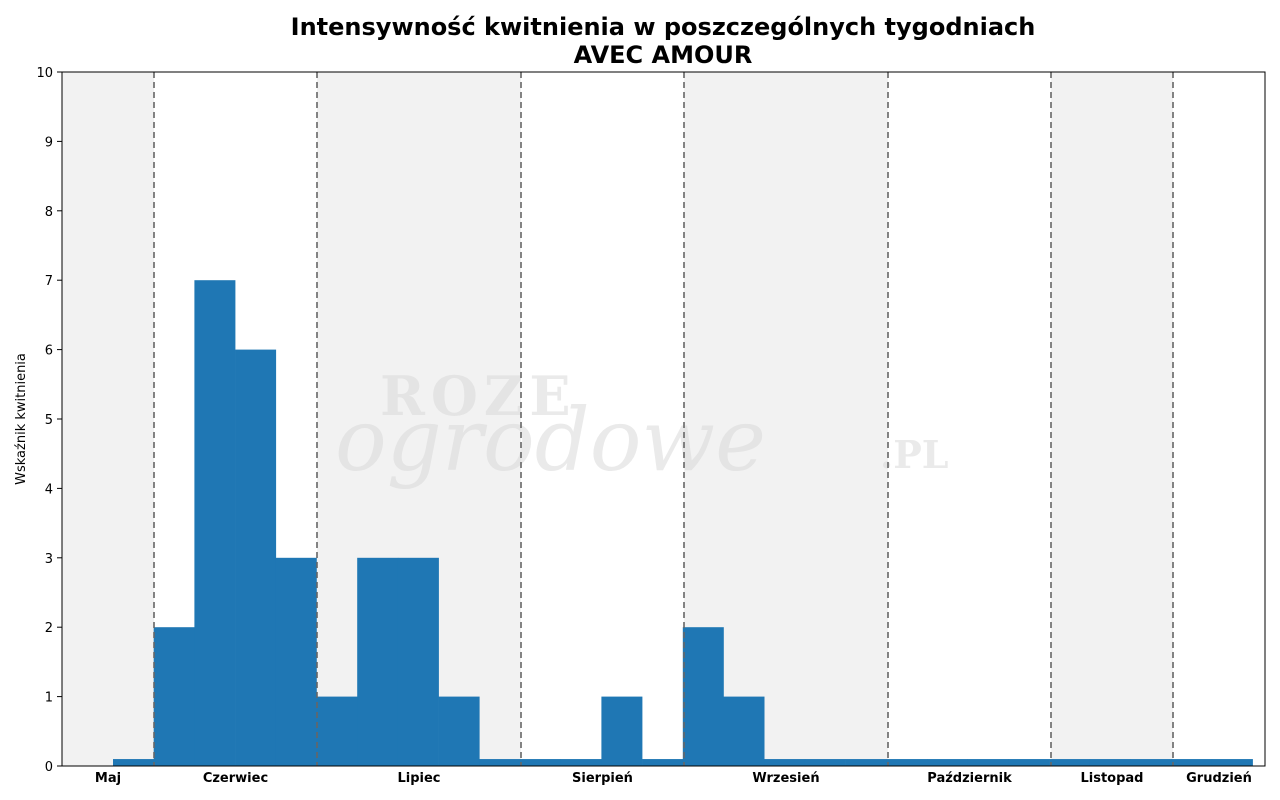  Describe the element at coordinates (49, 559) in the screenshot. I see `y-tick-label: 3` at that location.